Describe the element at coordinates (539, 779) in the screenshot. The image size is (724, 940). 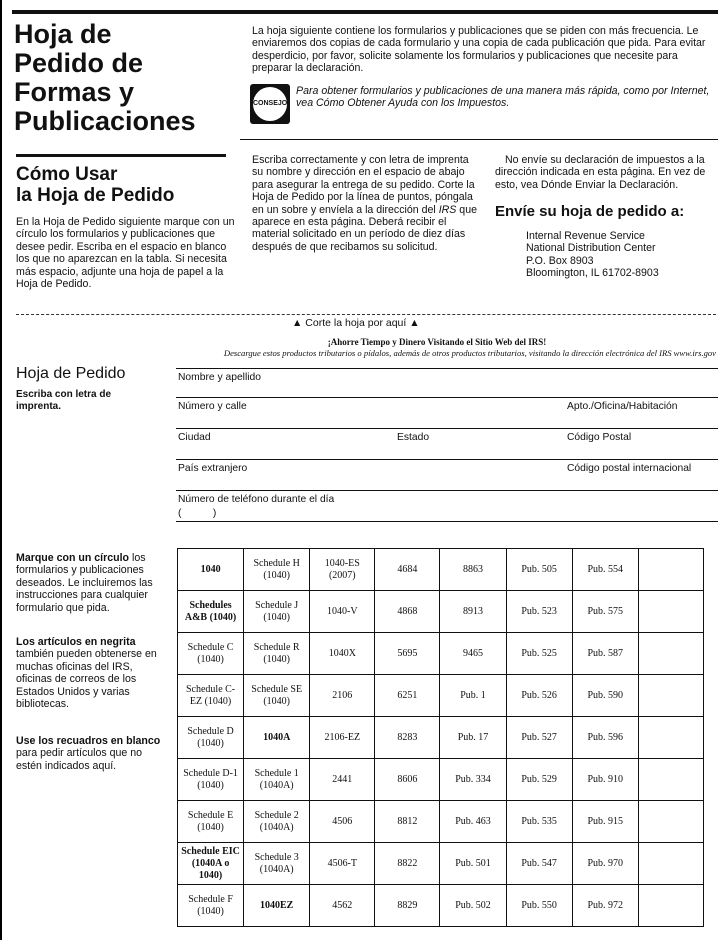
I see `form-item-cell: Pub. 529` at that location.